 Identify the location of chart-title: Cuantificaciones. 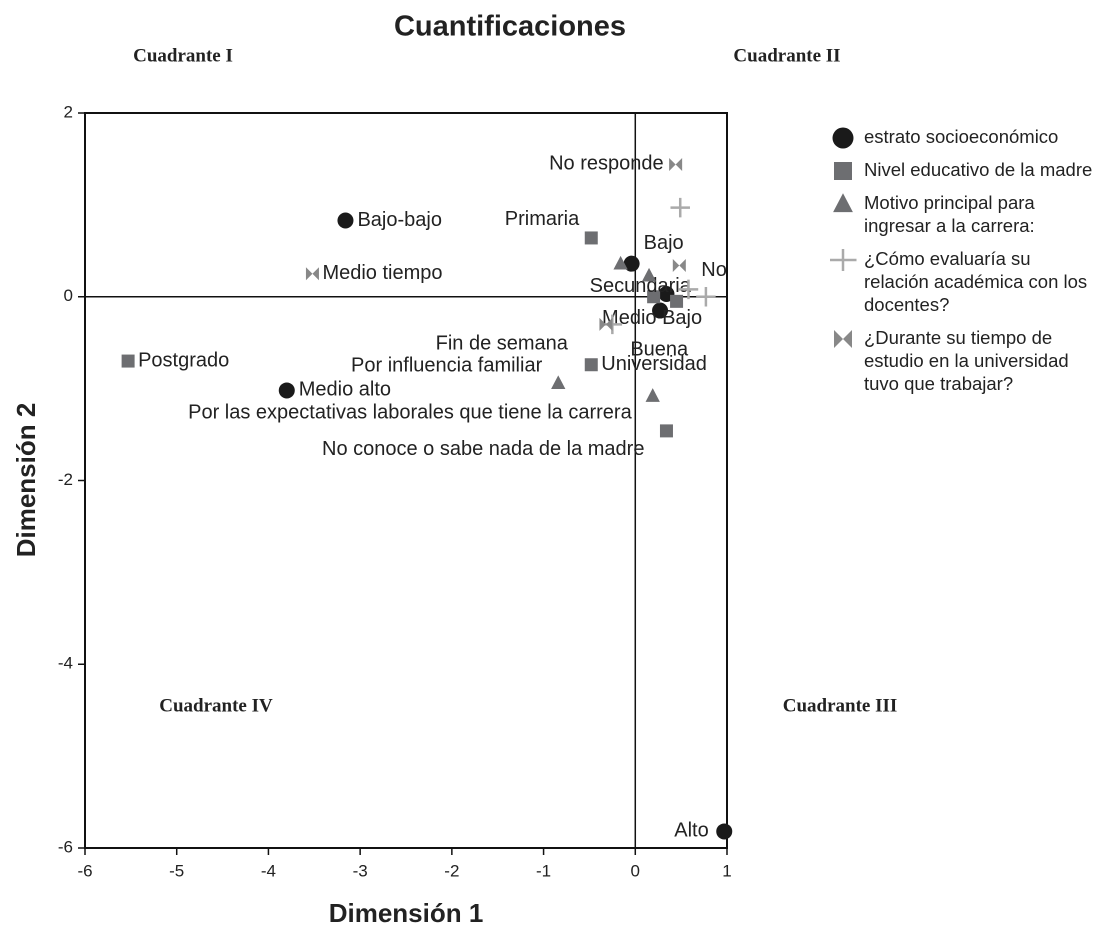
(510, 27).